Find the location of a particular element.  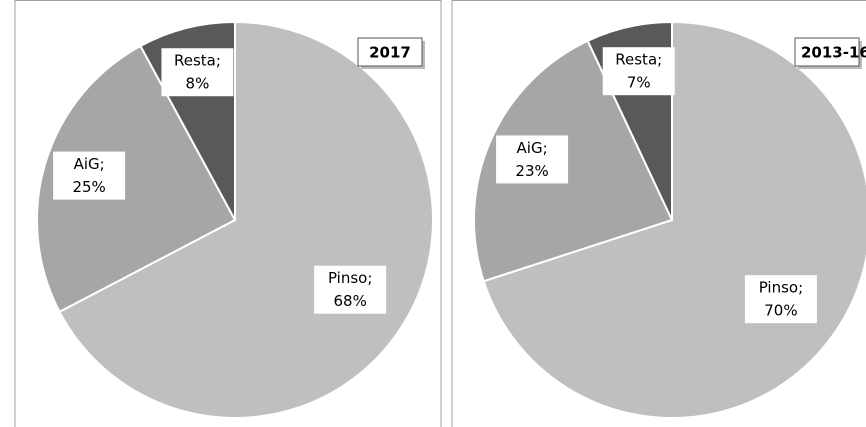

data-label: AiG; 25% is located at coordinates (89, 175).